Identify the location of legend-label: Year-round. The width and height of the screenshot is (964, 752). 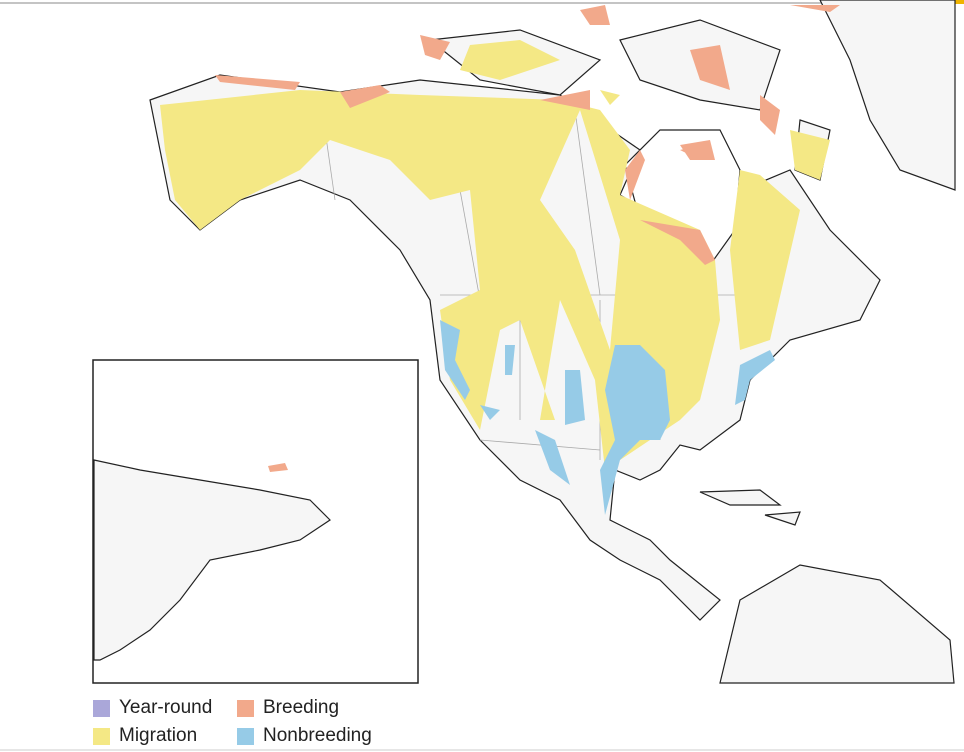
(166, 707).